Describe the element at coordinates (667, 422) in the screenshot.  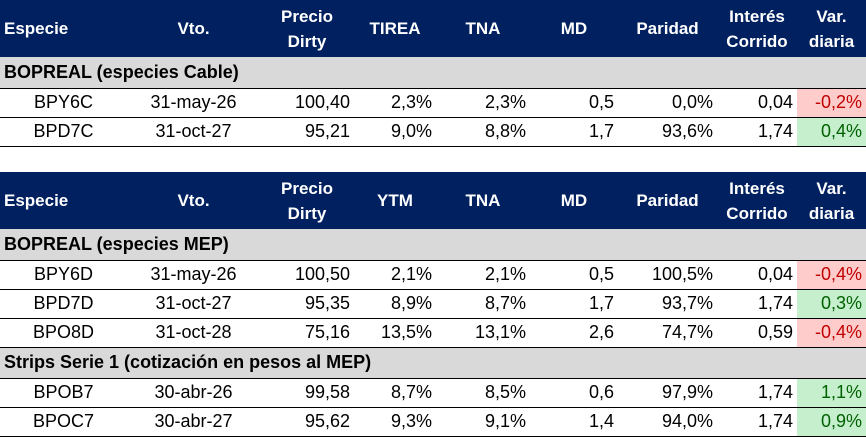
I see `cell-paridad: 94,0%` at that location.